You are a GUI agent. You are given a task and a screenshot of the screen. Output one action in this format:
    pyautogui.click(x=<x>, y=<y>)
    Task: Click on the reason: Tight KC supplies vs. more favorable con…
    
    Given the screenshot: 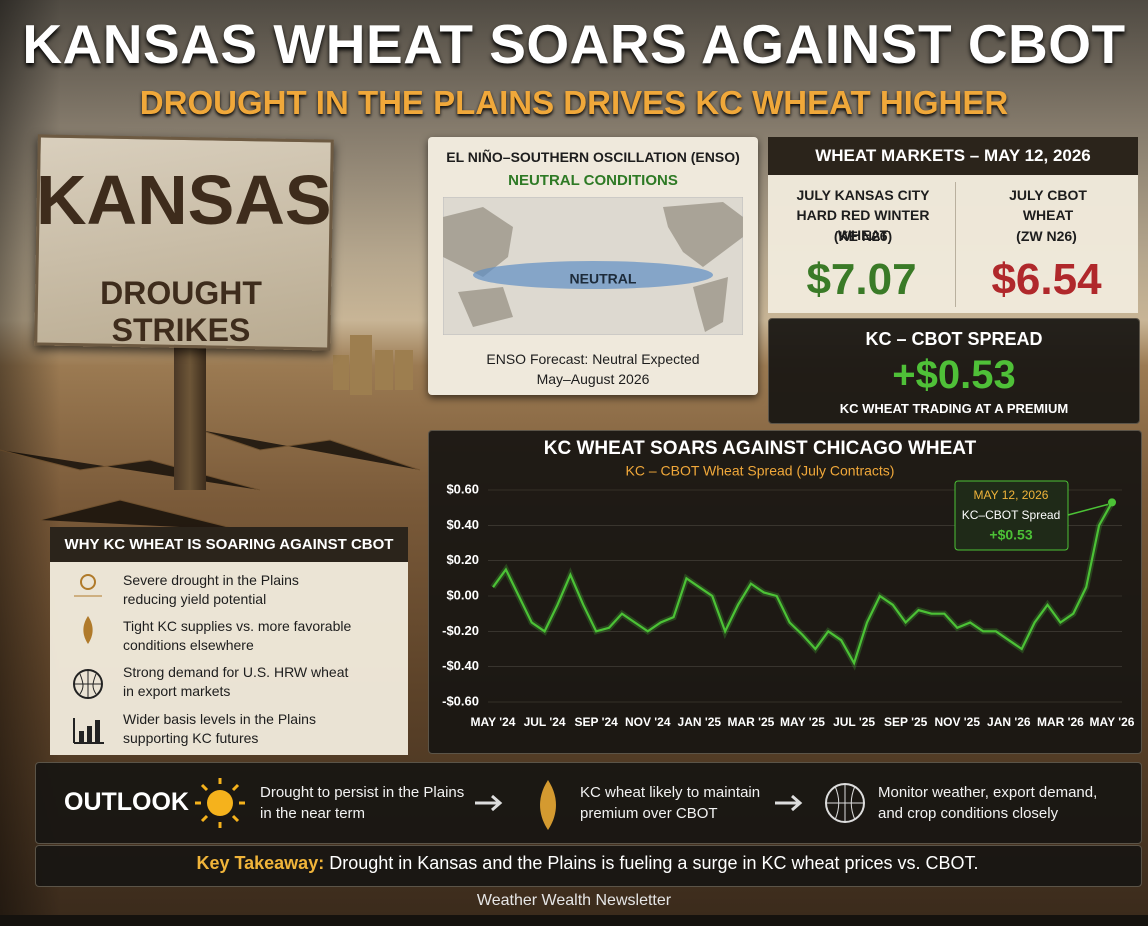 What is the action you would take?
    pyautogui.click(x=237, y=635)
    